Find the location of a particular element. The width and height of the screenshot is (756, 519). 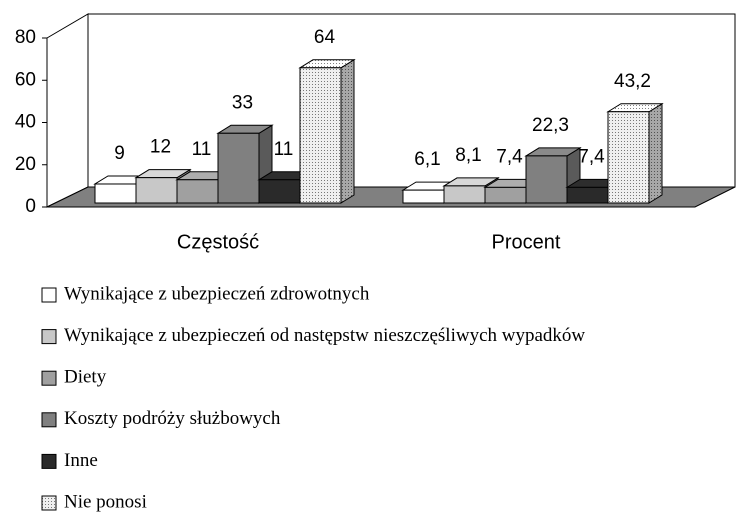

data-label: 33 is located at coordinates (242, 102).